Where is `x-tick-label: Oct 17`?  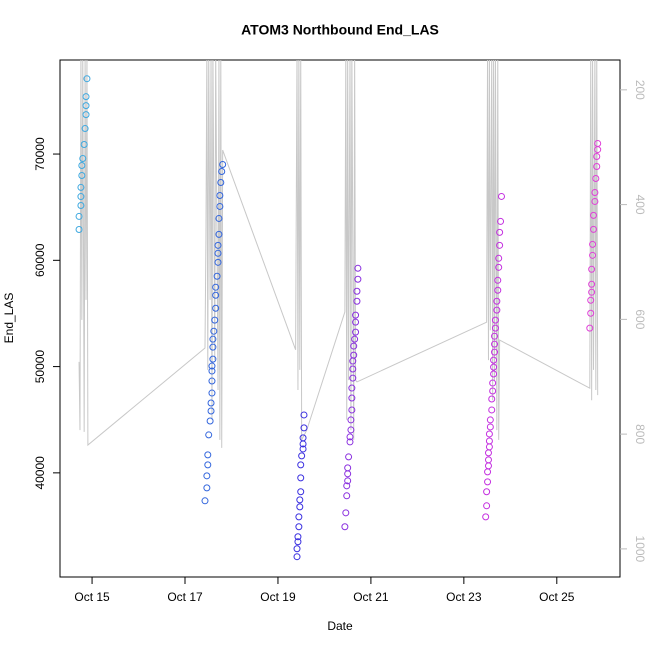 x-tick-label: Oct 17 is located at coordinates (185, 597).